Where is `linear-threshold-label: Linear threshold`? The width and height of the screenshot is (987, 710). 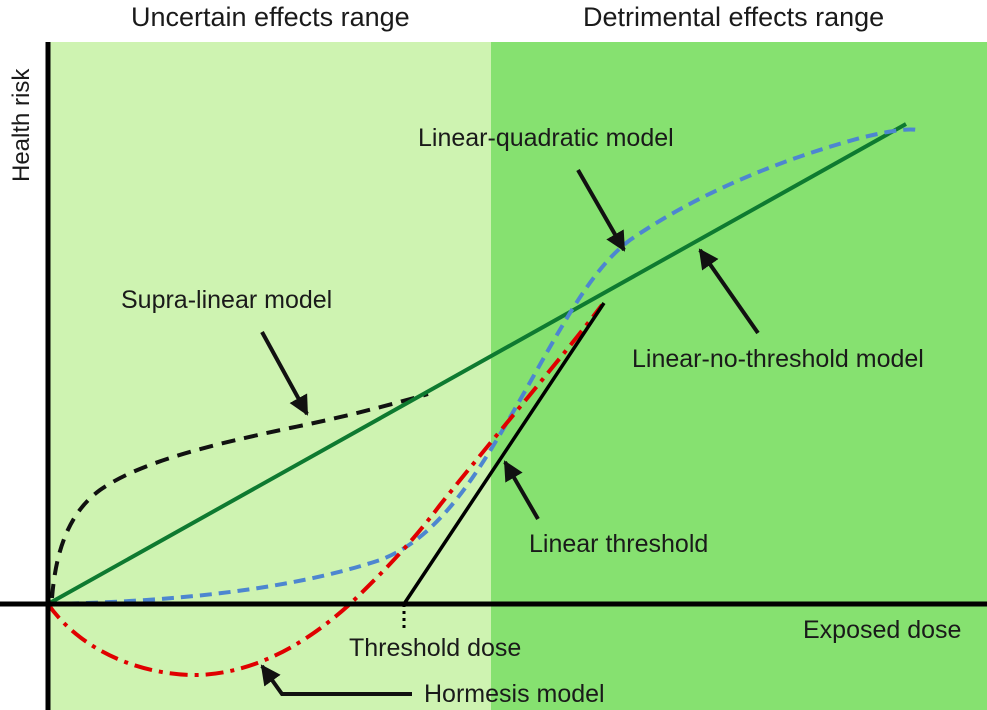 linear-threshold-label: Linear threshold is located at coordinates (619, 544).